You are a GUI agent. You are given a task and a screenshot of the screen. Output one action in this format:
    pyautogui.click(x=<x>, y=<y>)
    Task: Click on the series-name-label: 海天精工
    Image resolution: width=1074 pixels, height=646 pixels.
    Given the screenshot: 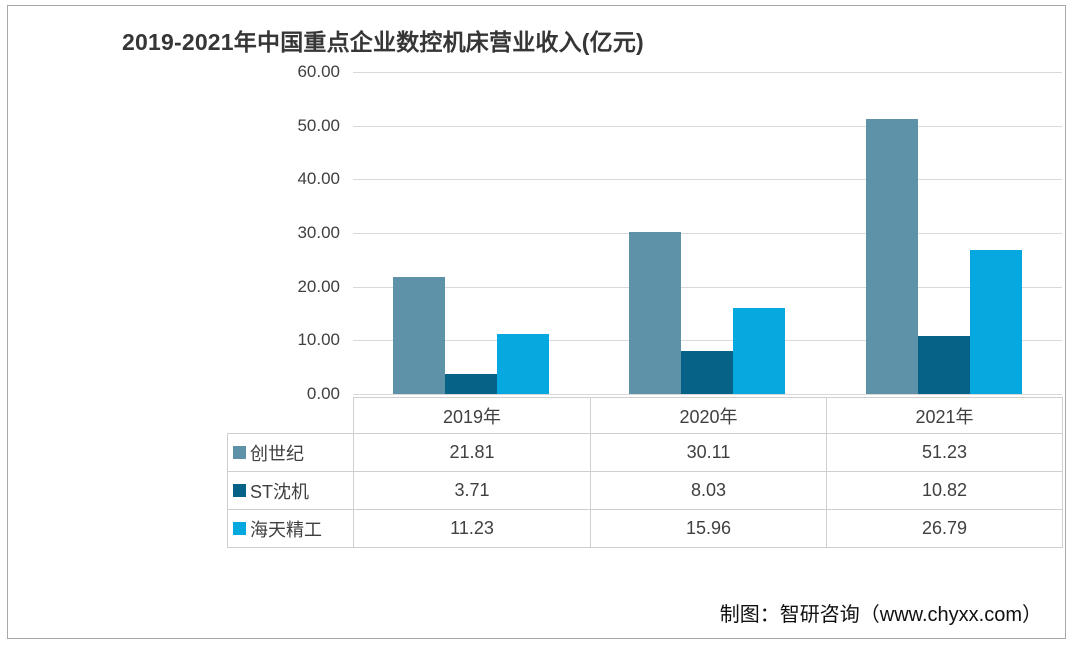 What is the action you would take?
    pyautogui.click(x=286, y=529)
    